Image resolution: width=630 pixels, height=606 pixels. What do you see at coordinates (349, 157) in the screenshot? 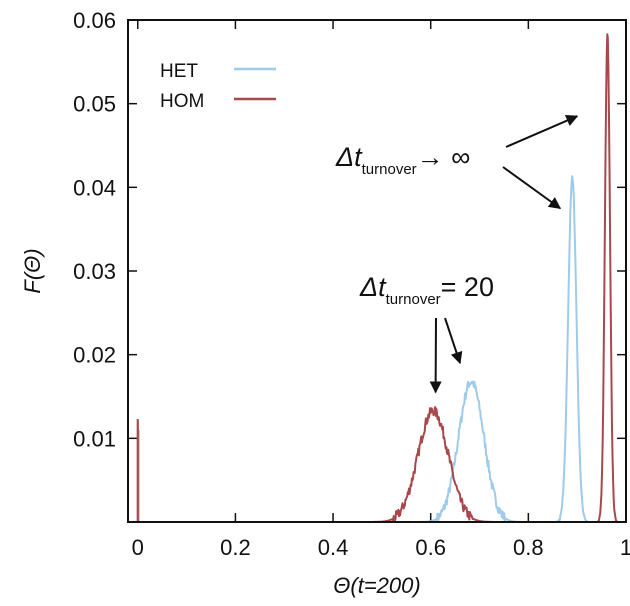
I see `annotation-inf-delta: Δt` at bounding box center [349, 157].